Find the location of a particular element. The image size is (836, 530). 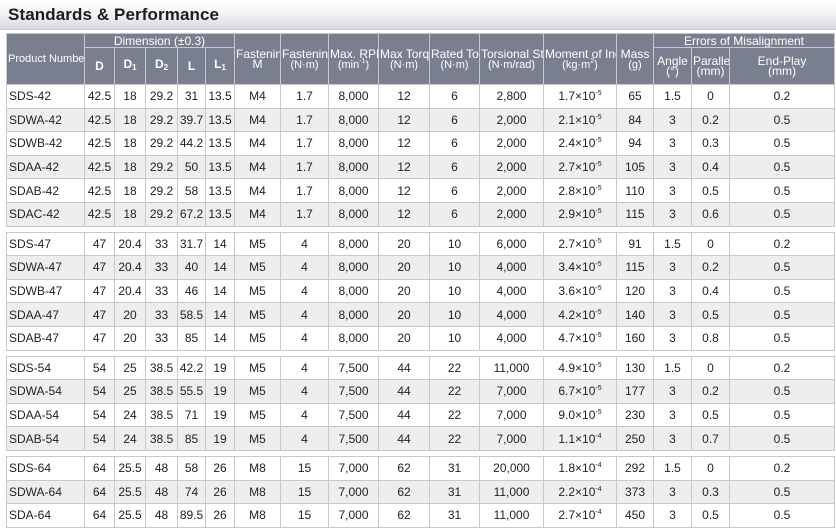

dim-d-cell: 64 is located at coordinates (99, 515).